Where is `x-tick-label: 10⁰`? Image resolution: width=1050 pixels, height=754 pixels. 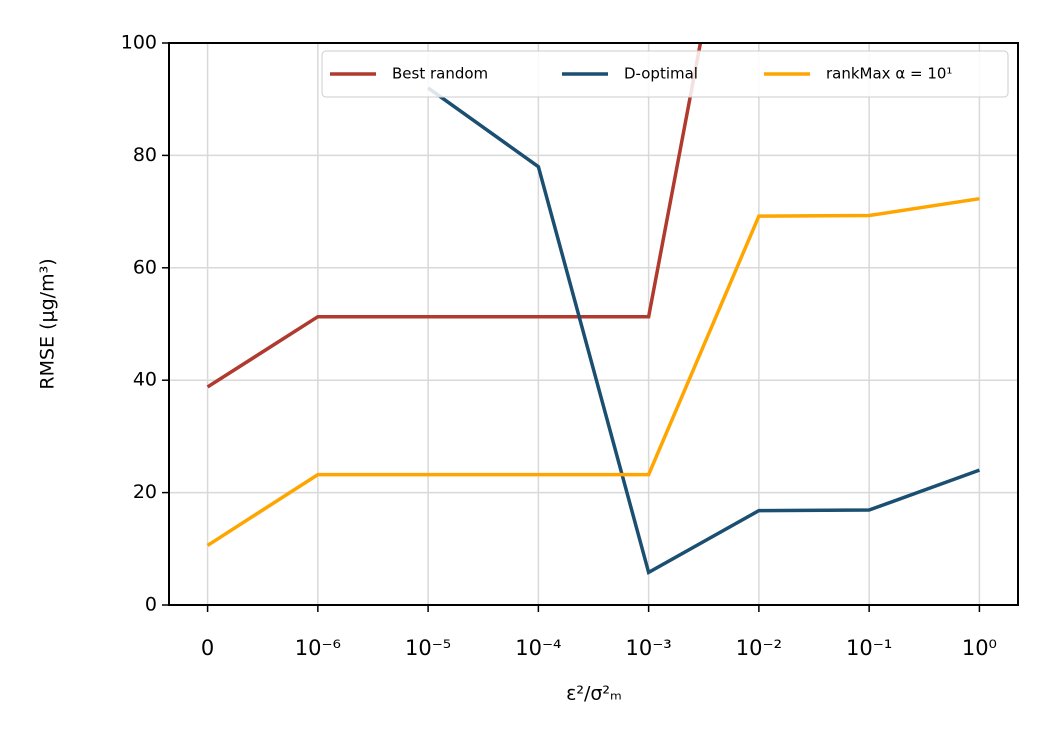
x-tick-label: 10⁰ is located at coordinates (979, 648).